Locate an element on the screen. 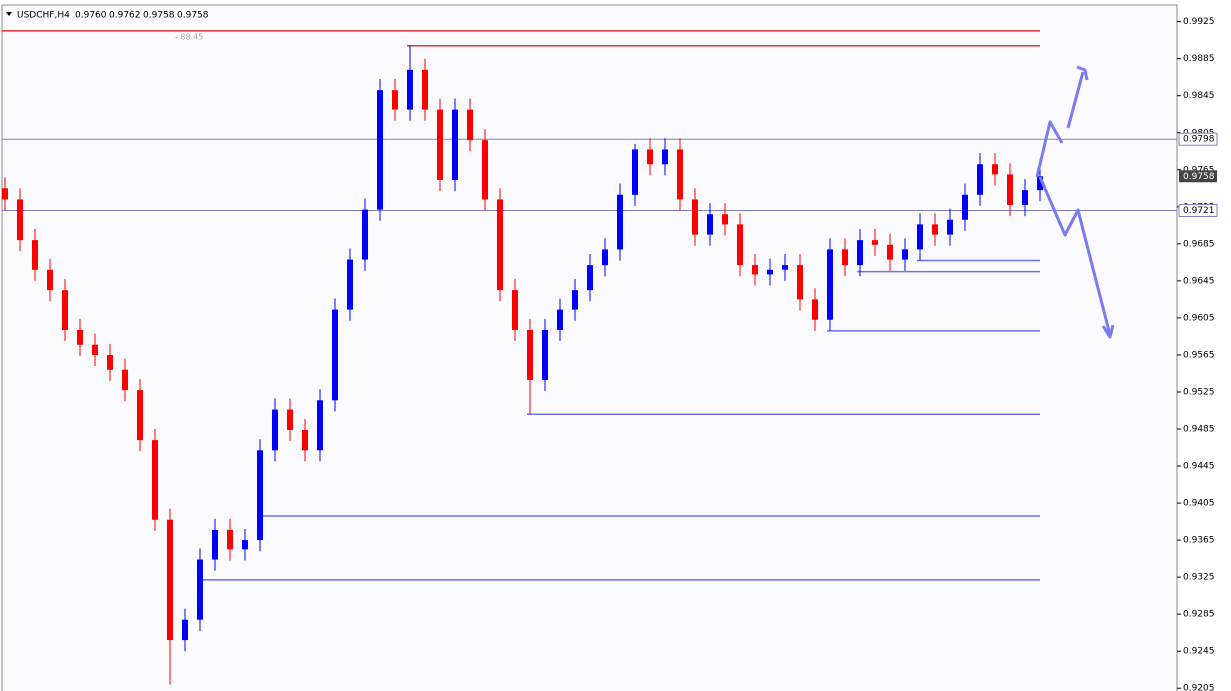 The height and width of the screenshot is (691, 1231). last-price-label: 0.9758 is located at coordinates (1199, 177).